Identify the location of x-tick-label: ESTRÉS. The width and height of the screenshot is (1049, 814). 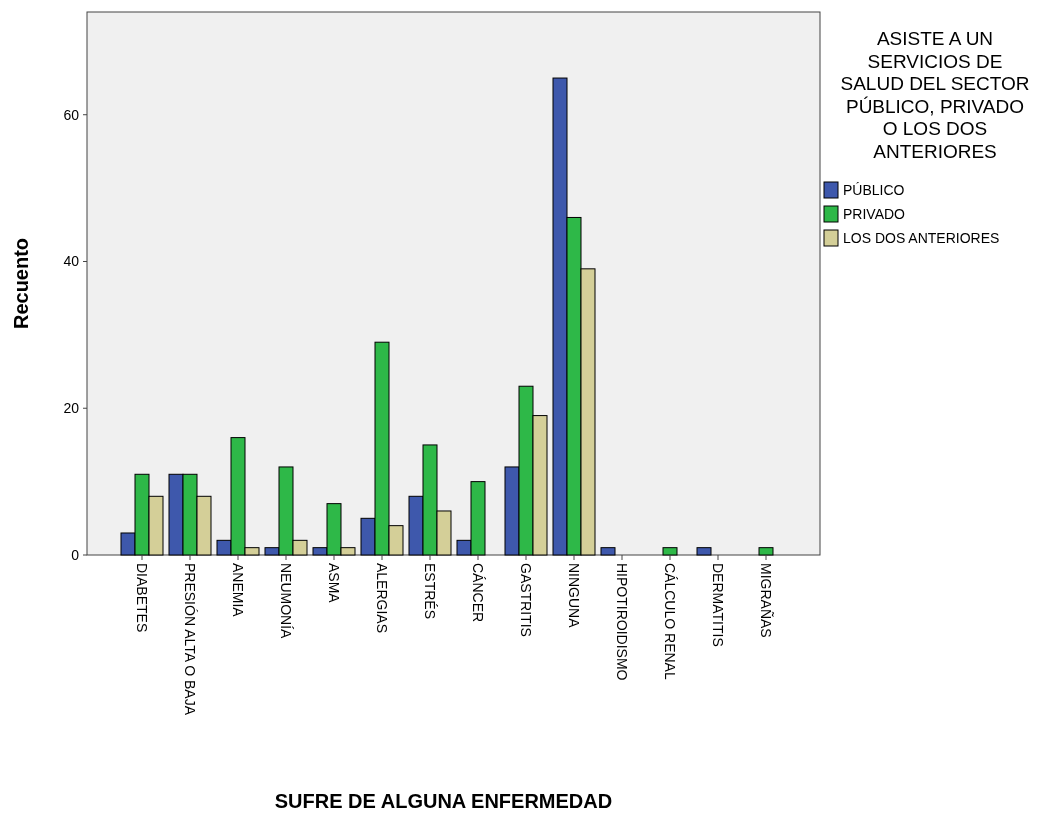
(430, 591).